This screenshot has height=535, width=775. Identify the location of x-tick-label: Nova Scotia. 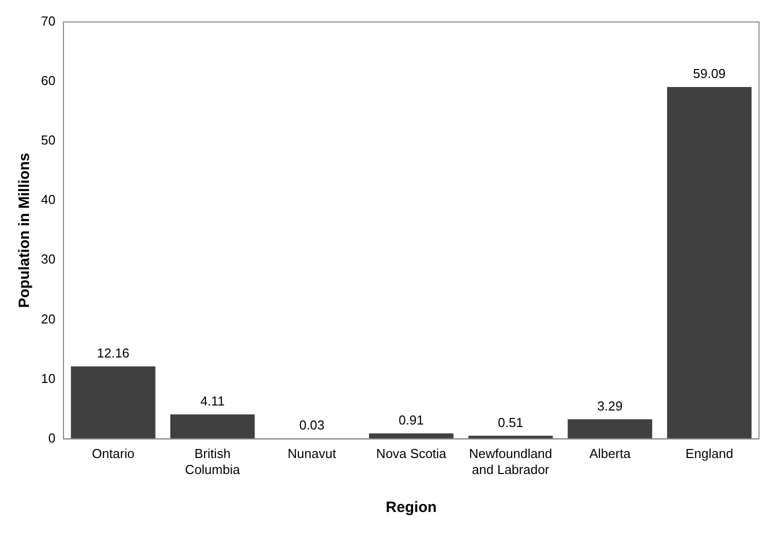
(412, 454).